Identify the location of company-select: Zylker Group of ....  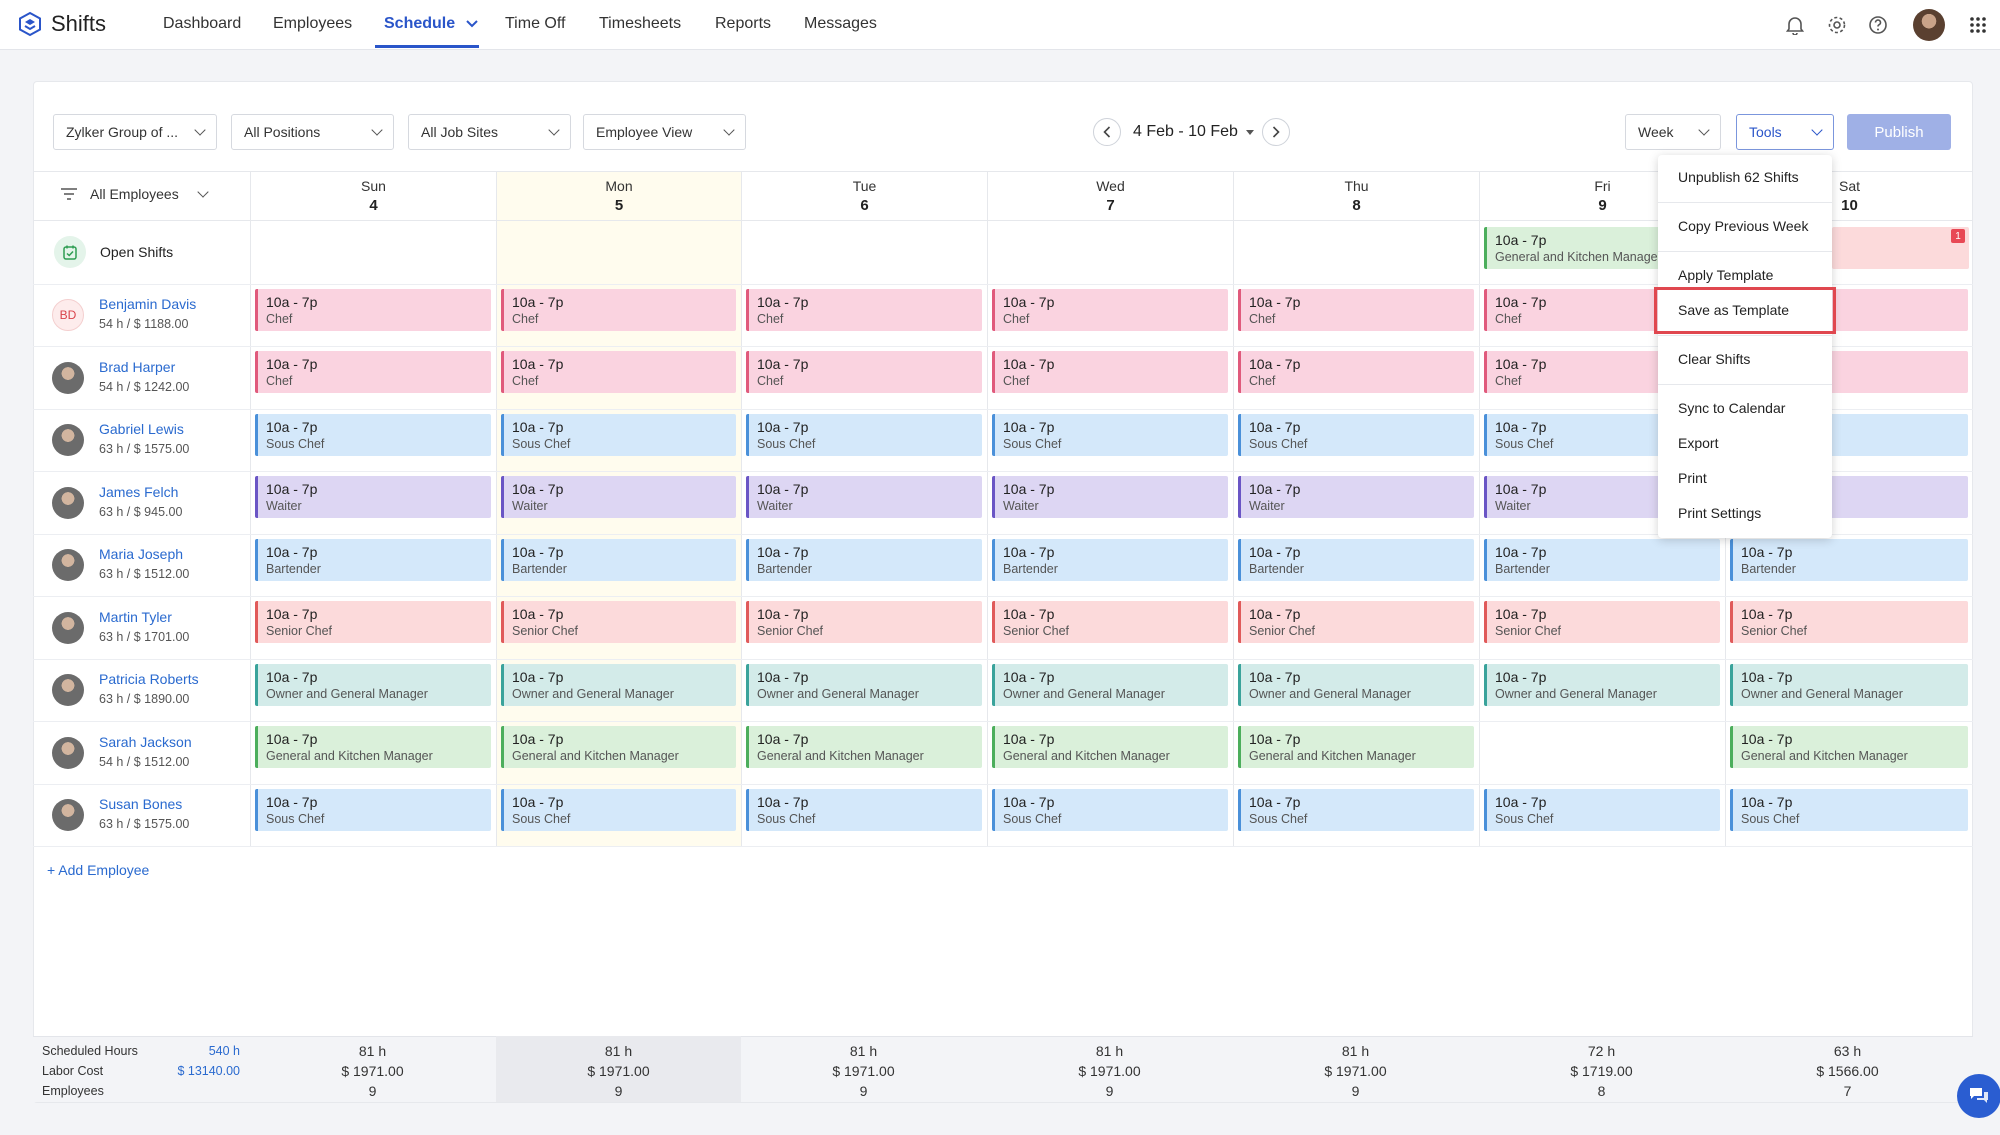
(135, 132).